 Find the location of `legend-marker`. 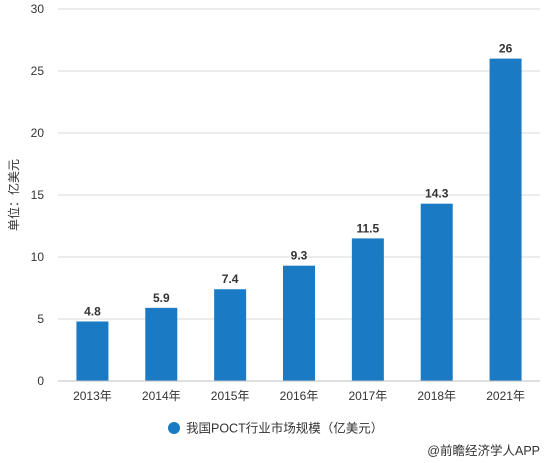

legend-marker is located at coordinates (174, 428).